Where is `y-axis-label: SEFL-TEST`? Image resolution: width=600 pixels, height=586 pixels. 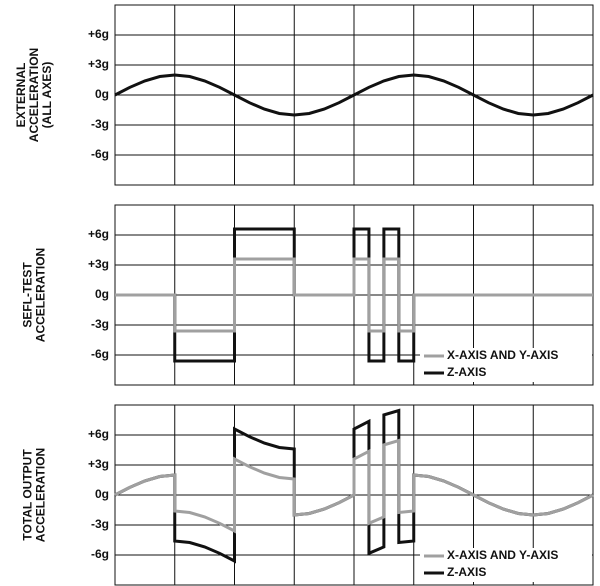 y-axis-label: SEFL-TEST is located at coordinates (28, 295).